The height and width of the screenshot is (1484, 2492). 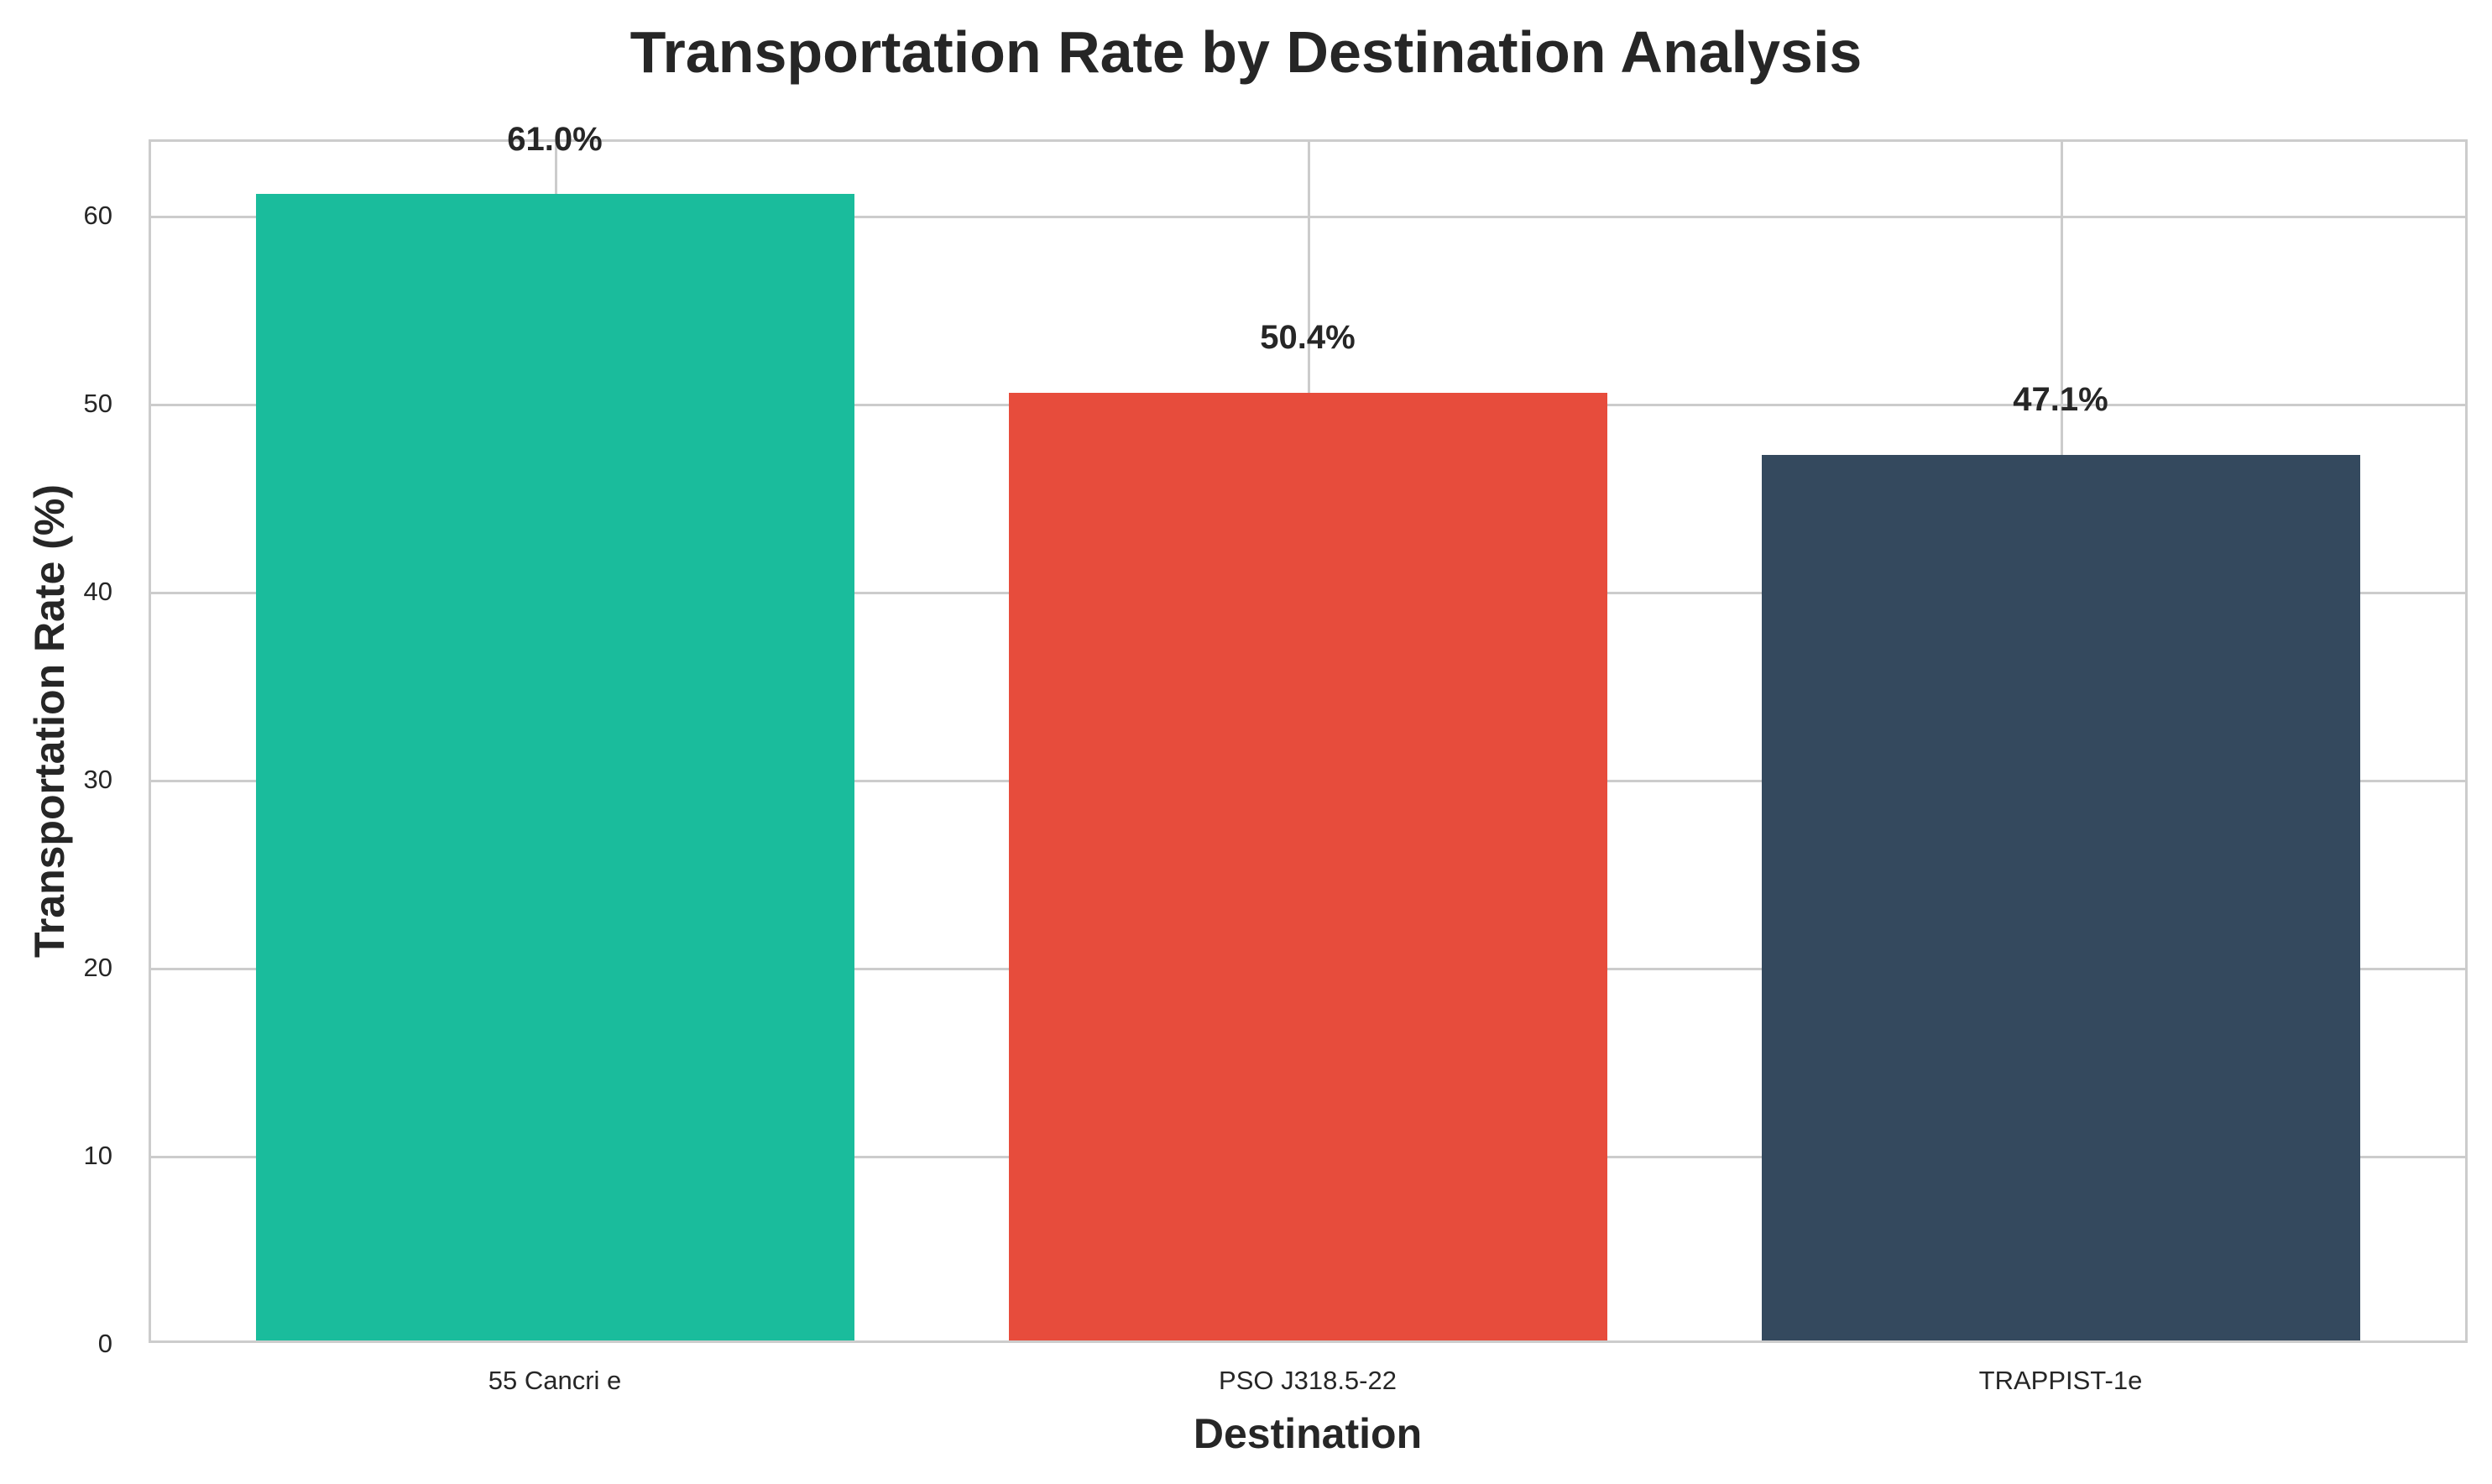 I want to click on xtick-trappist-1e: TRAPPIST-1e, so click(x=2060, y=1380).